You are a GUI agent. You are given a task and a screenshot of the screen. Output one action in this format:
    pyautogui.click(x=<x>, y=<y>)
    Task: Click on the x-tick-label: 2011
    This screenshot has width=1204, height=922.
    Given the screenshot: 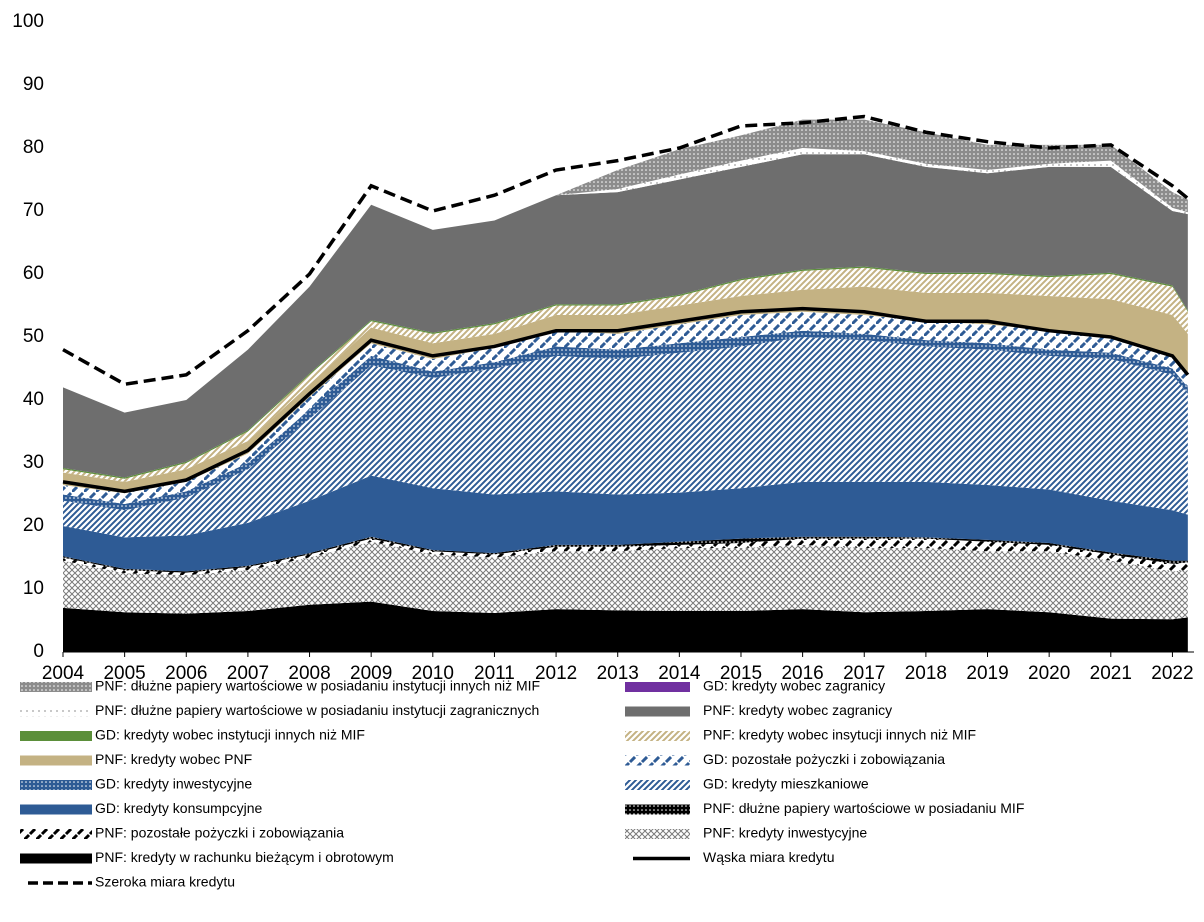 What is the action you would take?
    pyautogui.click(x=494, y=673)
    